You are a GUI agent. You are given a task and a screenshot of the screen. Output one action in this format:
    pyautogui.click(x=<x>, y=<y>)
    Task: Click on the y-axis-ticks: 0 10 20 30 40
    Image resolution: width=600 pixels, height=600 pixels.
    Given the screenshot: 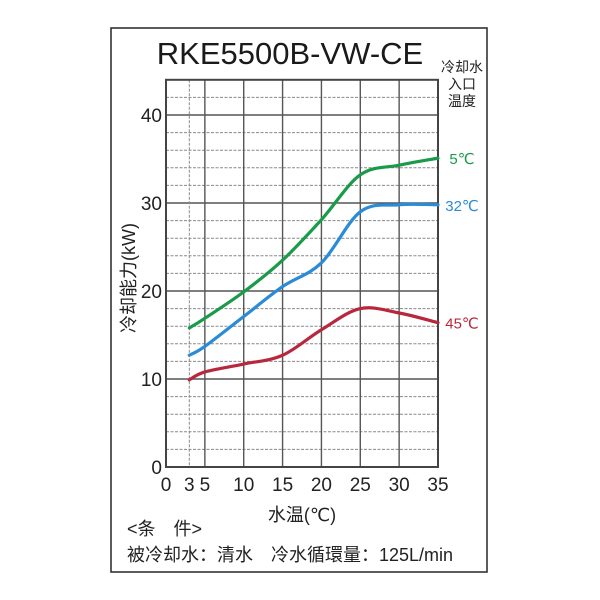 What is the action you would take?
    pyautogui.click(x=151, y=292)
    